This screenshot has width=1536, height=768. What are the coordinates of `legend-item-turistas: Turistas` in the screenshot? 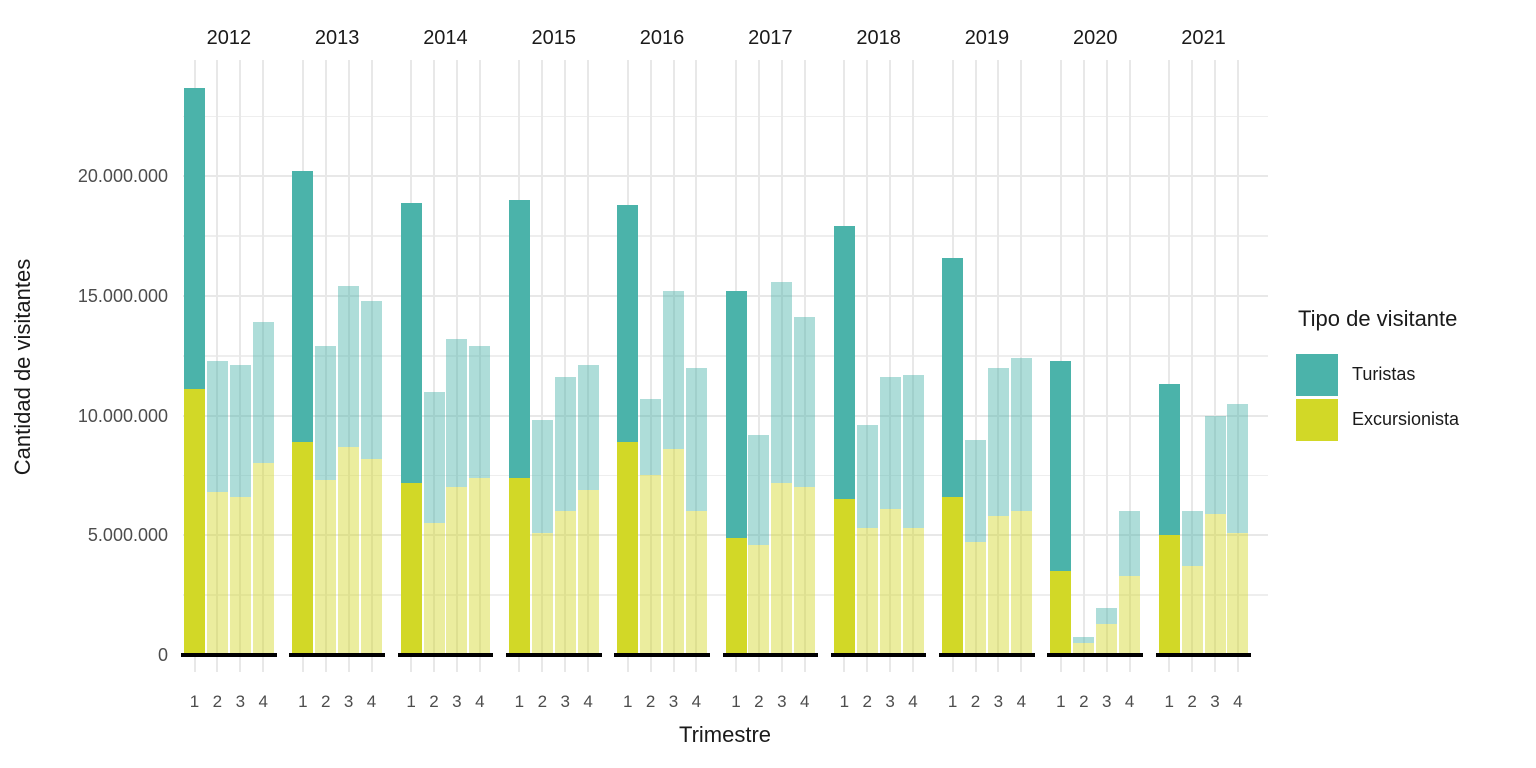 It's located at (1412, 374).